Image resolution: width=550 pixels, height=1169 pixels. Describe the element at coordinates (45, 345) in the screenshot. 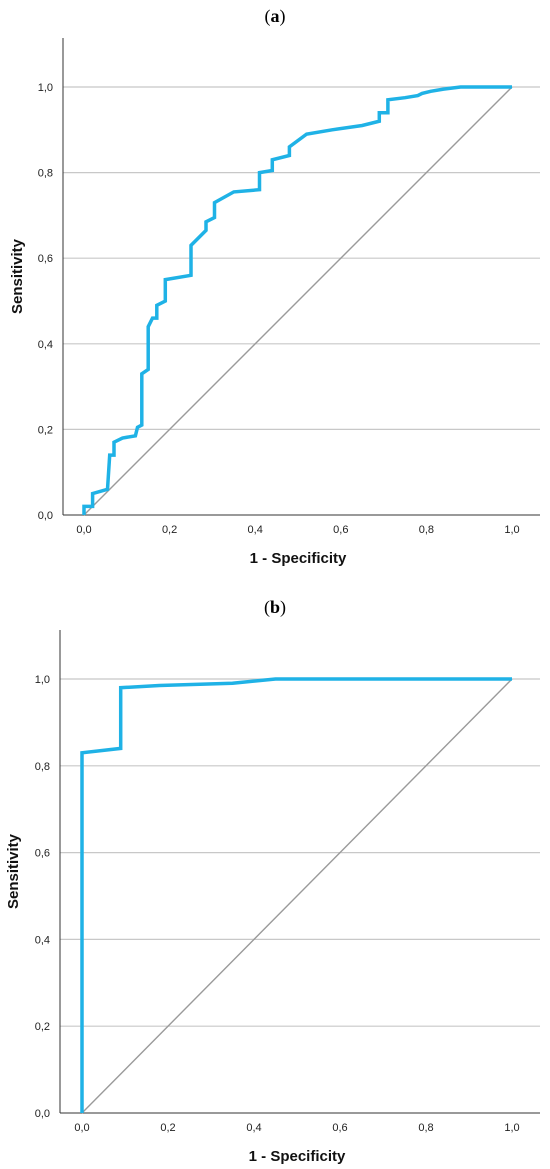

I see `chart-0-y-tick-label: 0,4` at that location.